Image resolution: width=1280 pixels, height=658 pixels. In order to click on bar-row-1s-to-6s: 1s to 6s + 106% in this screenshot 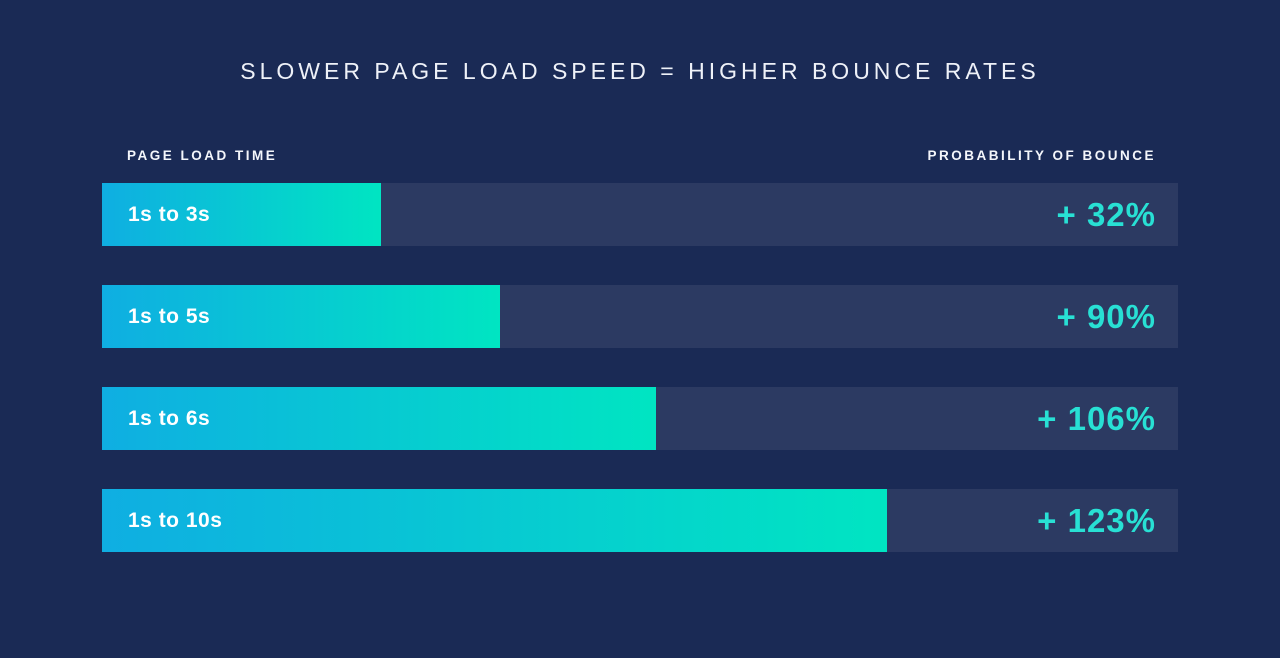, I will do `click(640, 418)`.